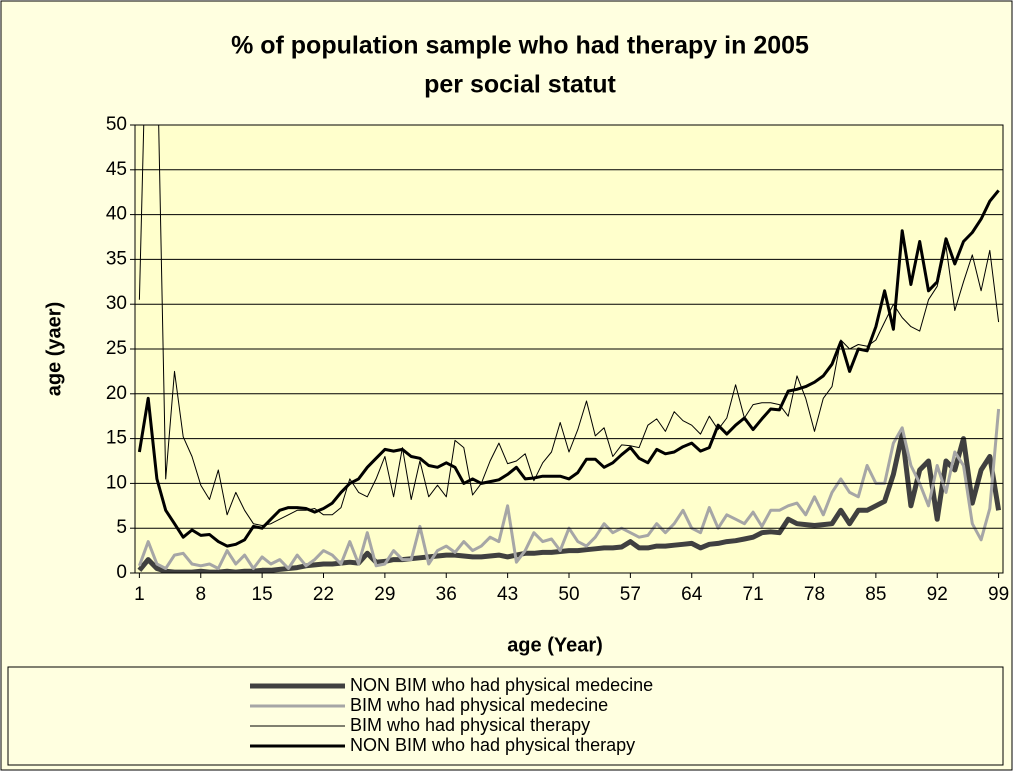 This screenshot has width=1013, height=771. What do you see at coordinates (116, 214) in the screenshot?
I see `y-tick-label: 40` at bounding box center [116, 214].